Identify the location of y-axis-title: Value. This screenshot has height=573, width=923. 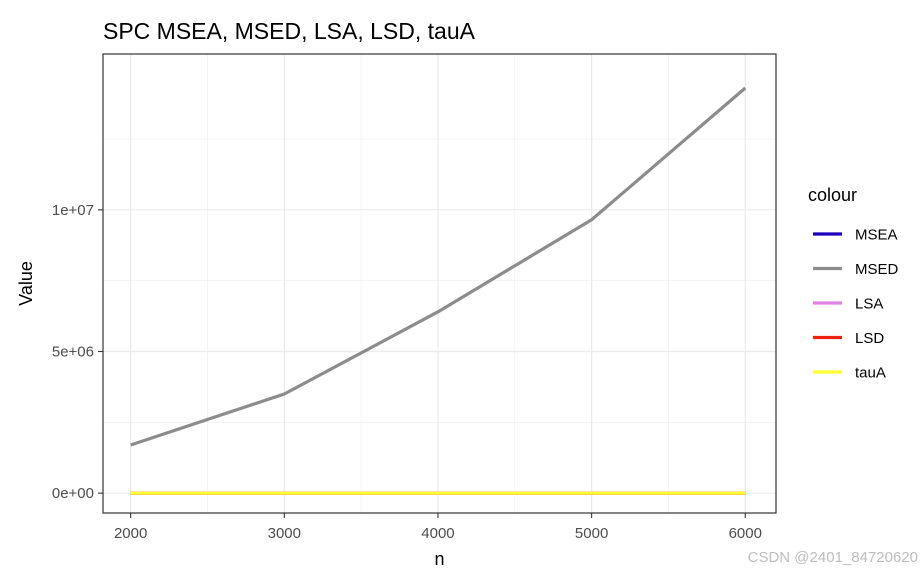
(26, 283).